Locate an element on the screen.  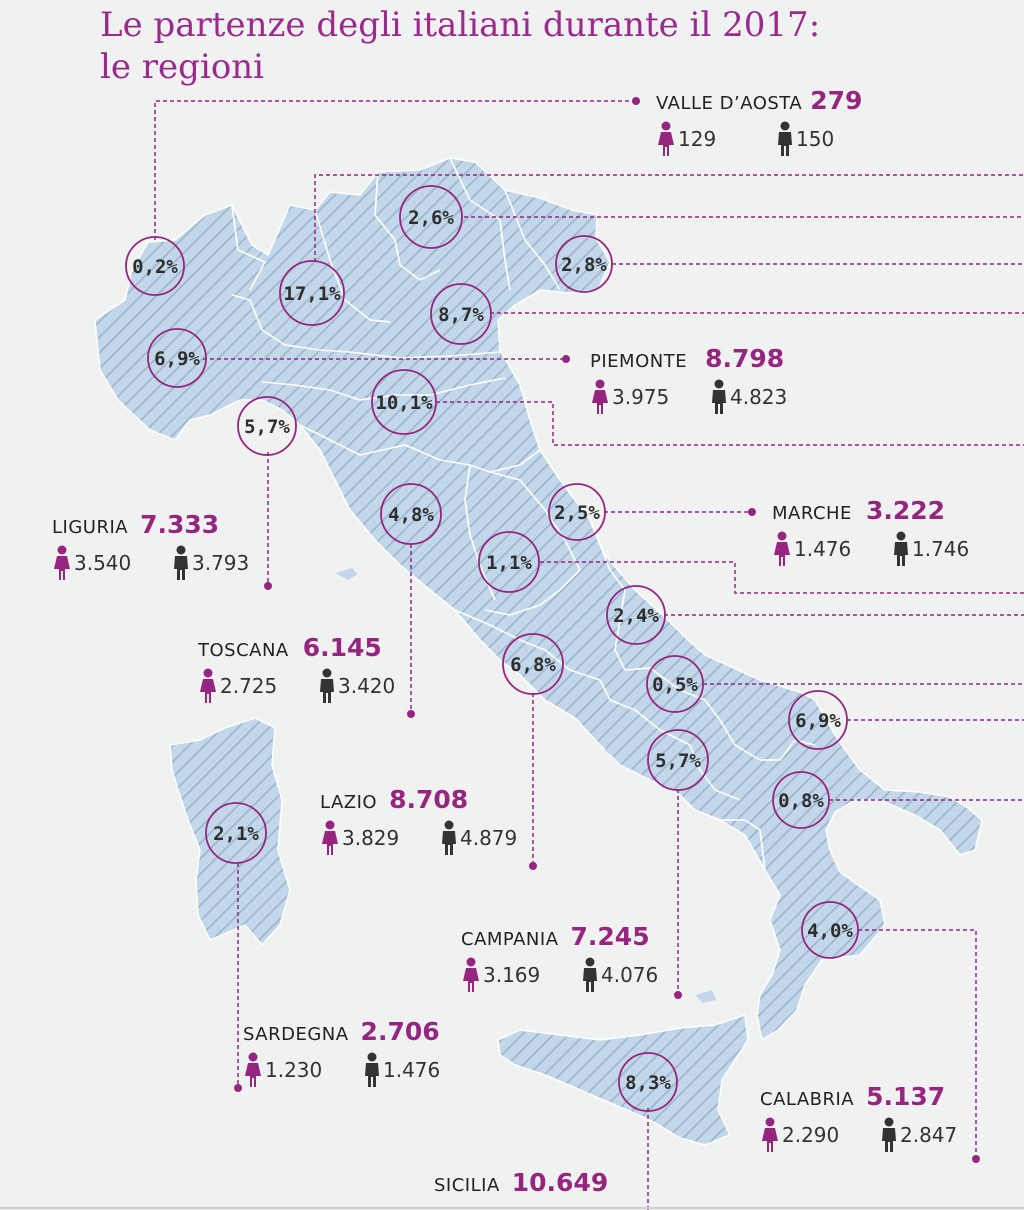
pct-circle-liguria: 5,7% is located at coordinates (267, 426).